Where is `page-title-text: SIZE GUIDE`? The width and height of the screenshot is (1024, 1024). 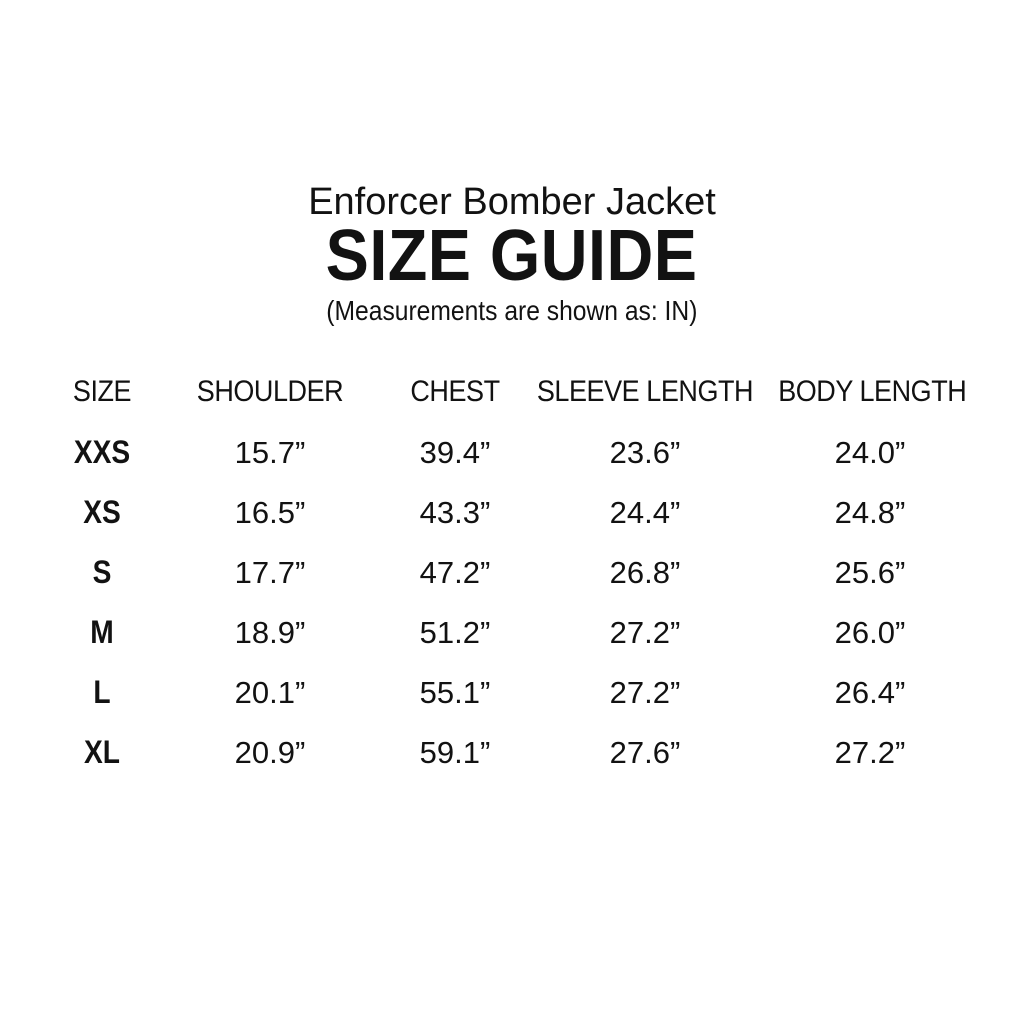 page-title-text: SIZE GUIDE is located at coordinates (512, 256).